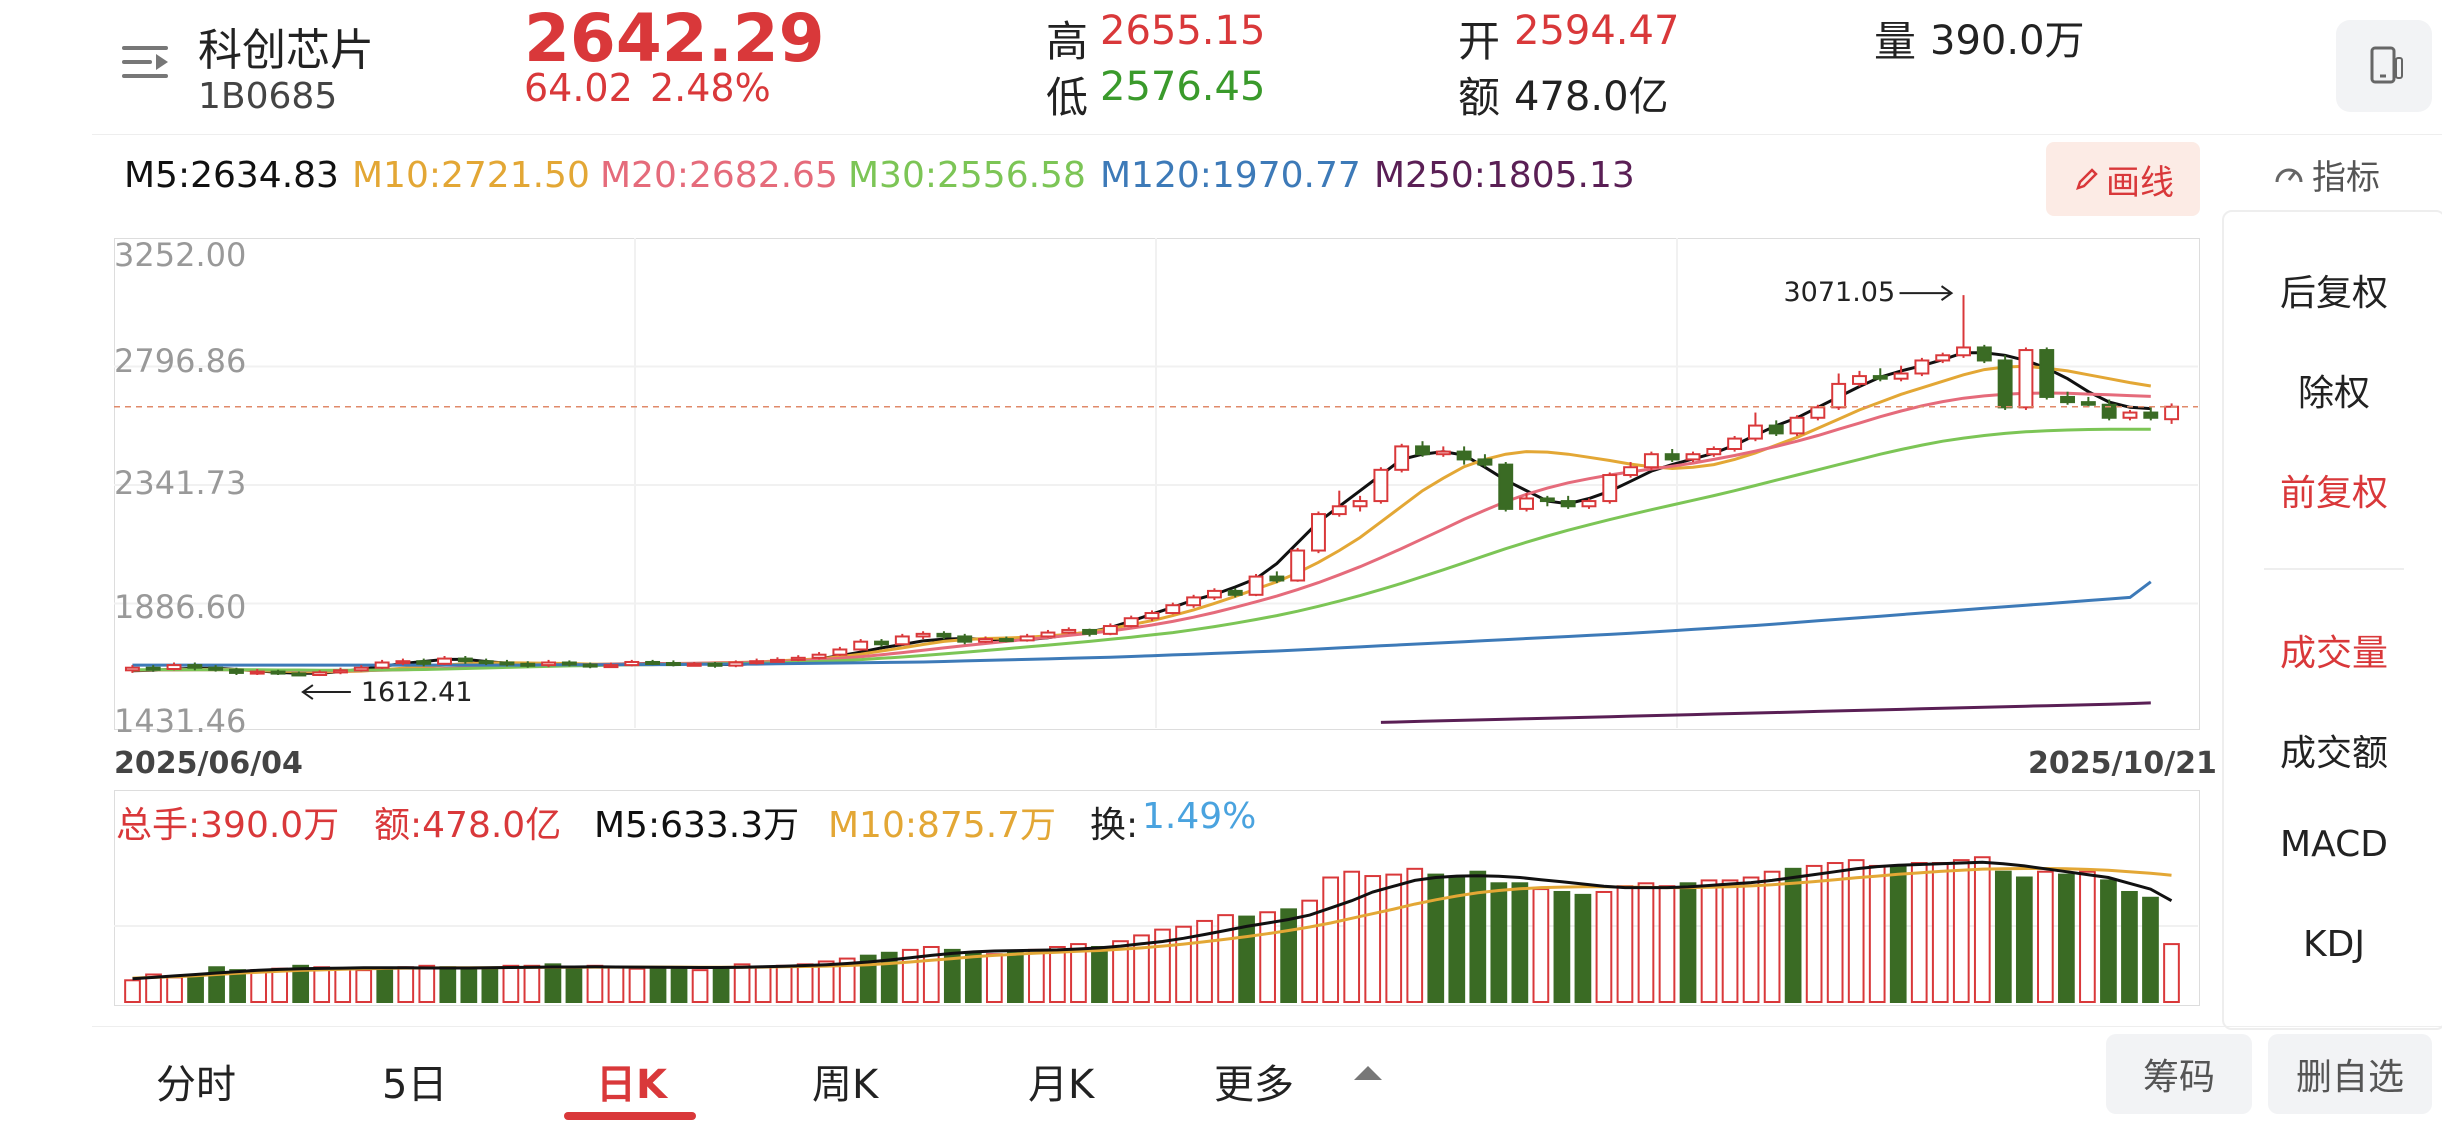 The image size is (2442, 1122). I want to click on remove-watchlist-button: 删自选, so click(2350, 1074).